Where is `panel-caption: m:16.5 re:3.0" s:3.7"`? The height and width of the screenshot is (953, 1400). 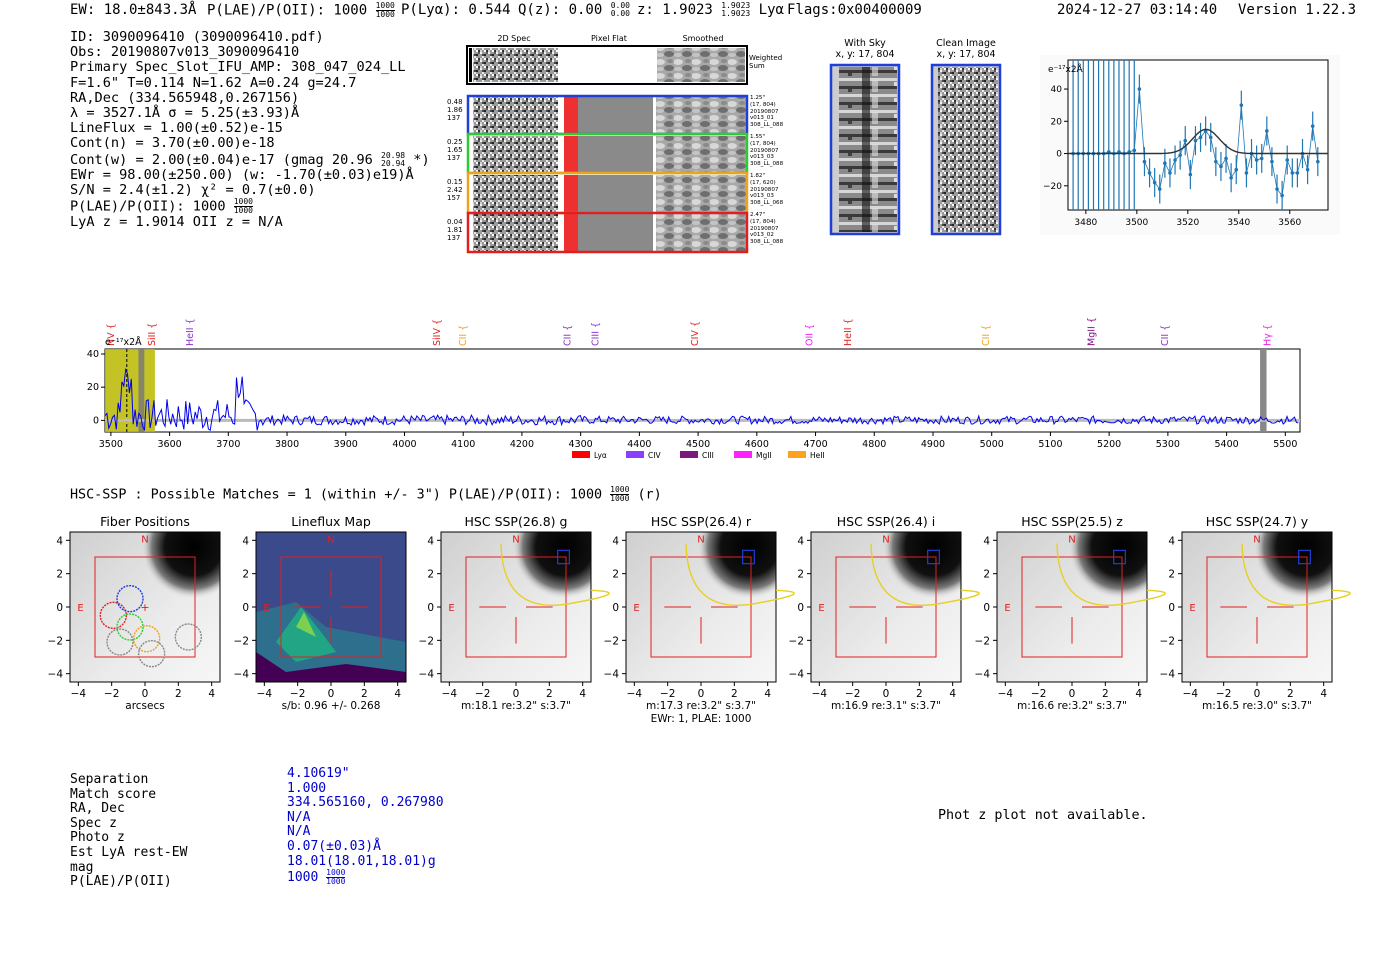 panel-caption: m:16.5 re:3.0" s:3.7" is located at coordinates (1257, 706).